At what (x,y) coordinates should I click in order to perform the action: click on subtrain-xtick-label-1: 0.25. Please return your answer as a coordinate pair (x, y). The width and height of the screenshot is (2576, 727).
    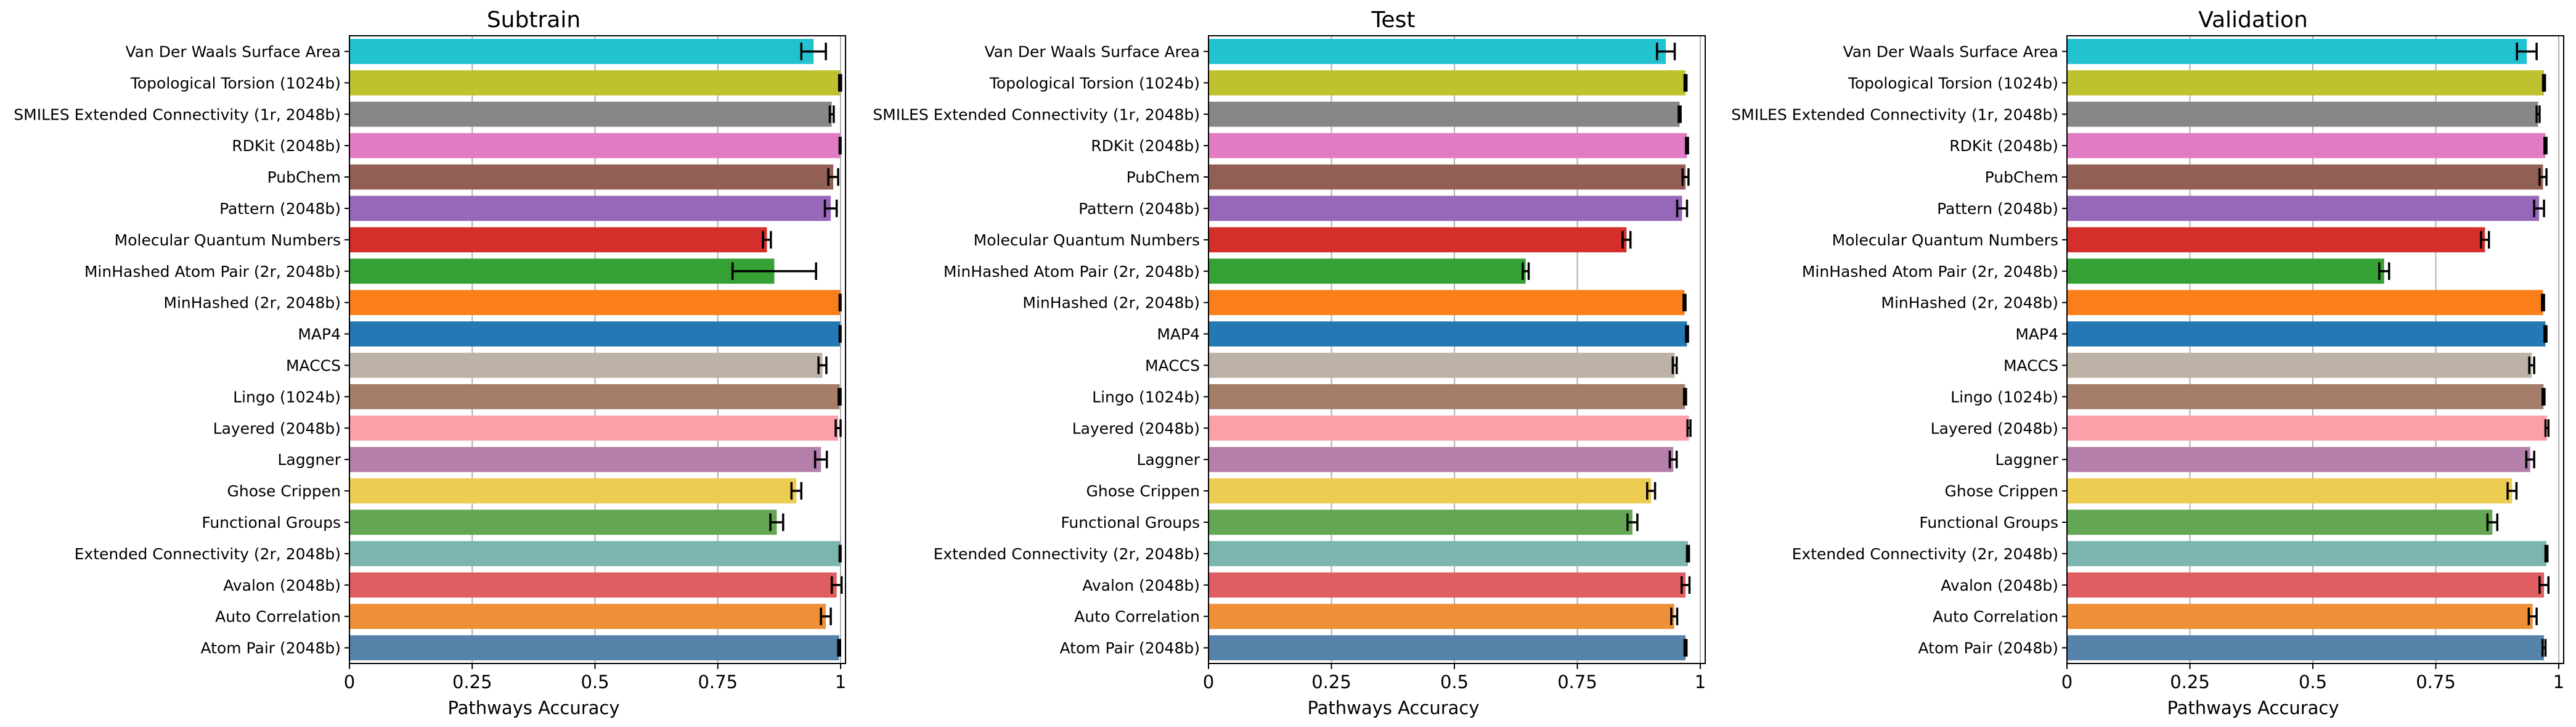
    Looking at the image, I should click on (472, 682).